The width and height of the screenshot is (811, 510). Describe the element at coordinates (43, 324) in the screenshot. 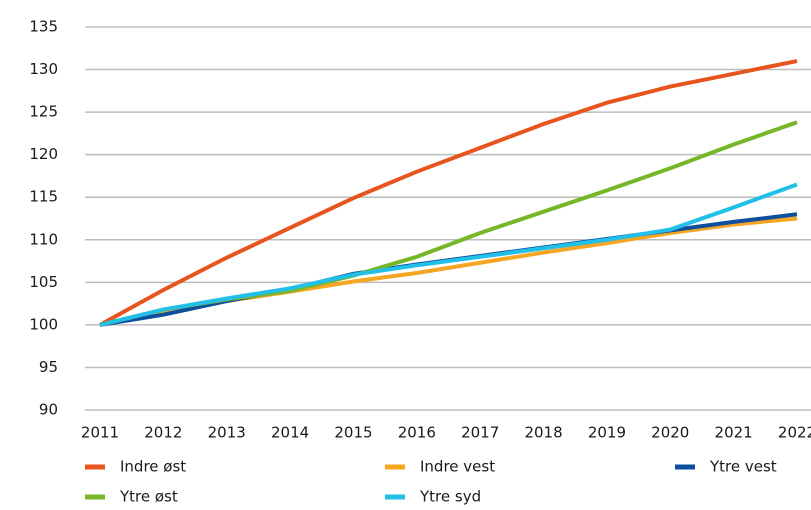

I see `y-tick-label: 100` at that location.